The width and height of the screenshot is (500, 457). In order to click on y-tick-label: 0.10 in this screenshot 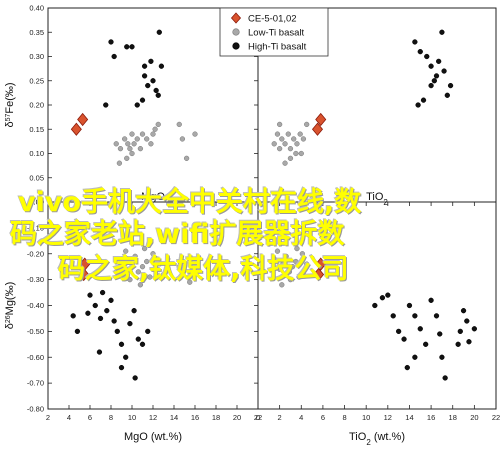, I will do `click(36, 153)`.